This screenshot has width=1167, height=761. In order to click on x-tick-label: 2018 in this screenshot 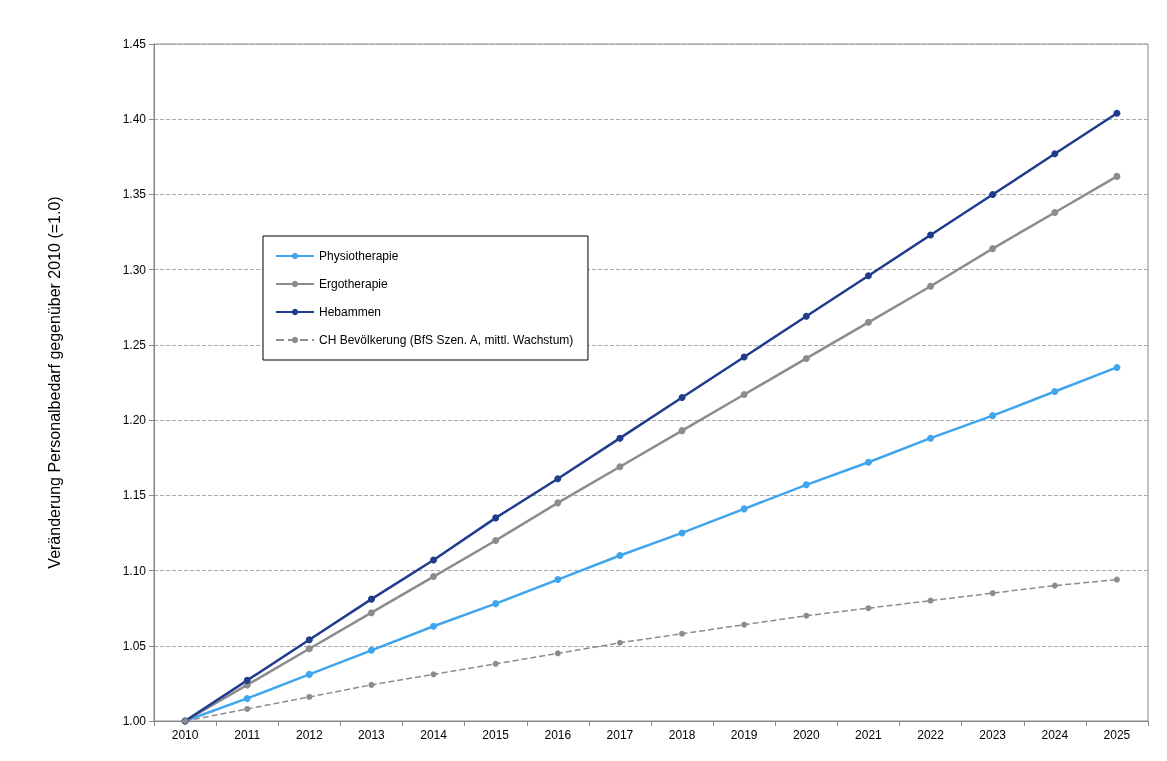, I will do `click(682, 735)`.